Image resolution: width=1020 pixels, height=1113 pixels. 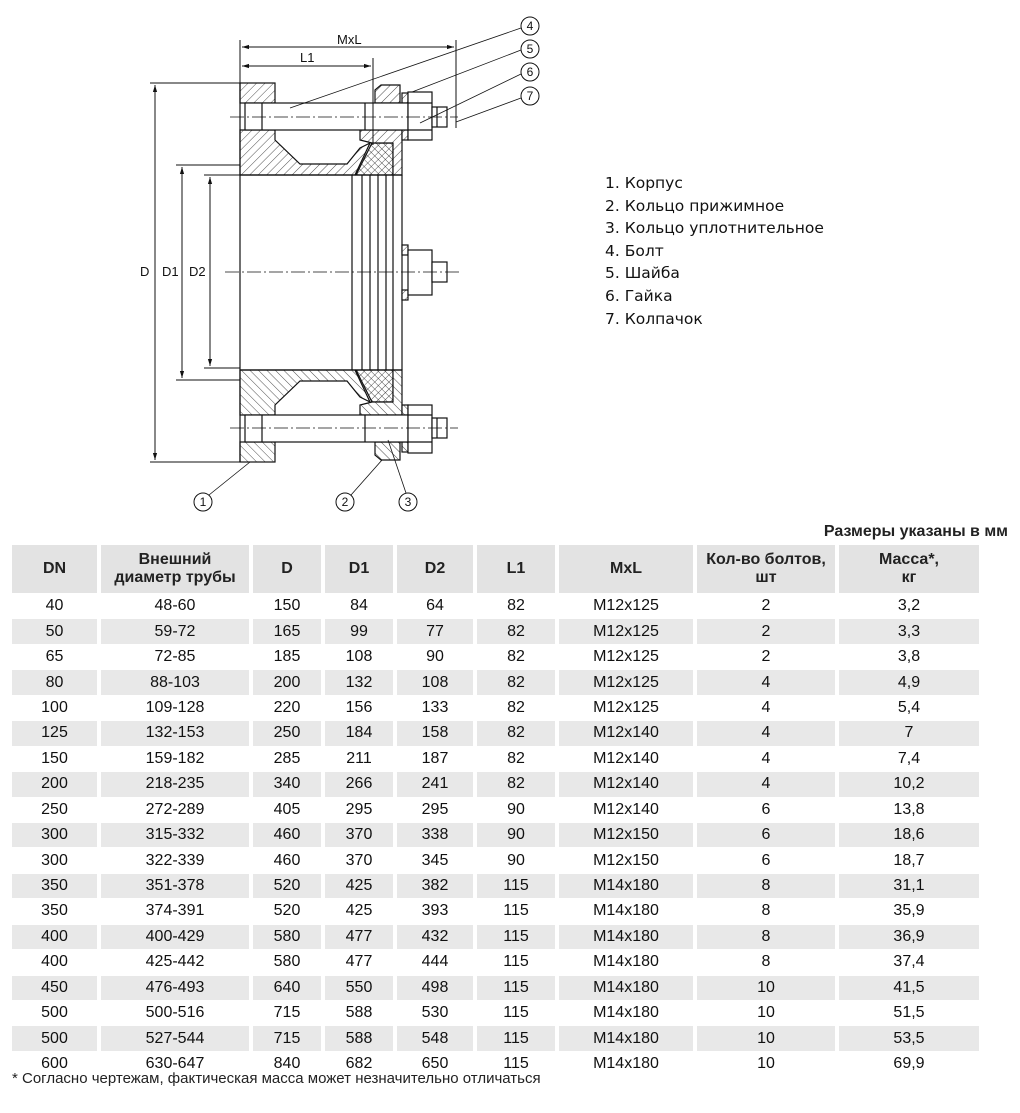 I want to click on table-cell: 3,8, so click(x=909, y=656).